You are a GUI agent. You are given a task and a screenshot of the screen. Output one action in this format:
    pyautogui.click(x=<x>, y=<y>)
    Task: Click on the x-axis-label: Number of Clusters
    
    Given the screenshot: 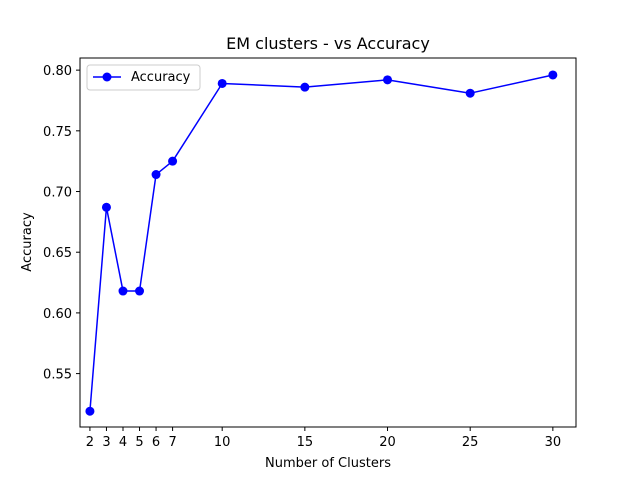 What is the action you would take?
    pyautogui.click(x=328, y=463)
    